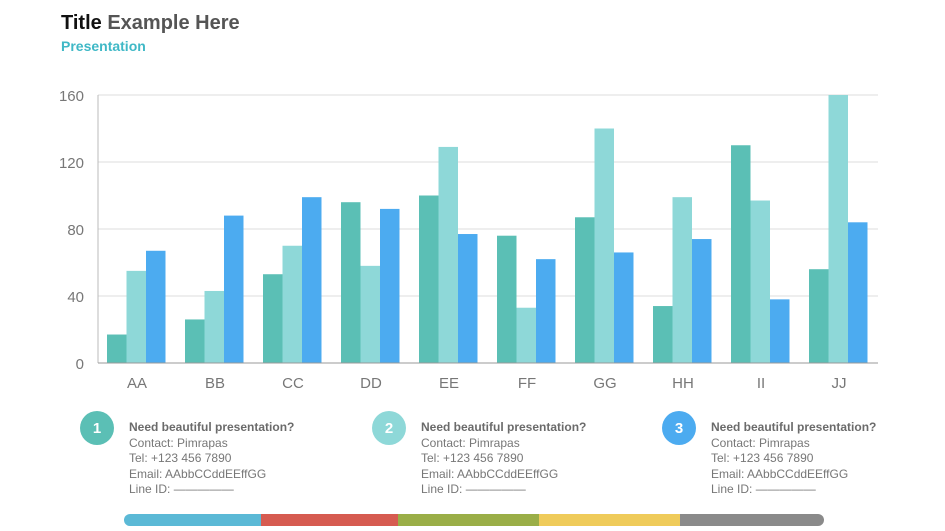  Describe the element at coordinates (761, 383) in the screenshot. I see `x-tick-label: II` at that location.